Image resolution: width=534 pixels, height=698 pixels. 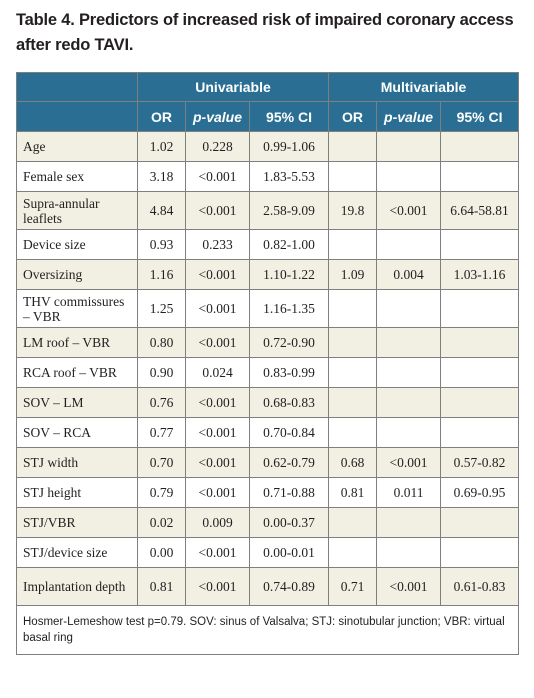 I want to click on cell-u-or: 0.79, so click(x=161, y=492).